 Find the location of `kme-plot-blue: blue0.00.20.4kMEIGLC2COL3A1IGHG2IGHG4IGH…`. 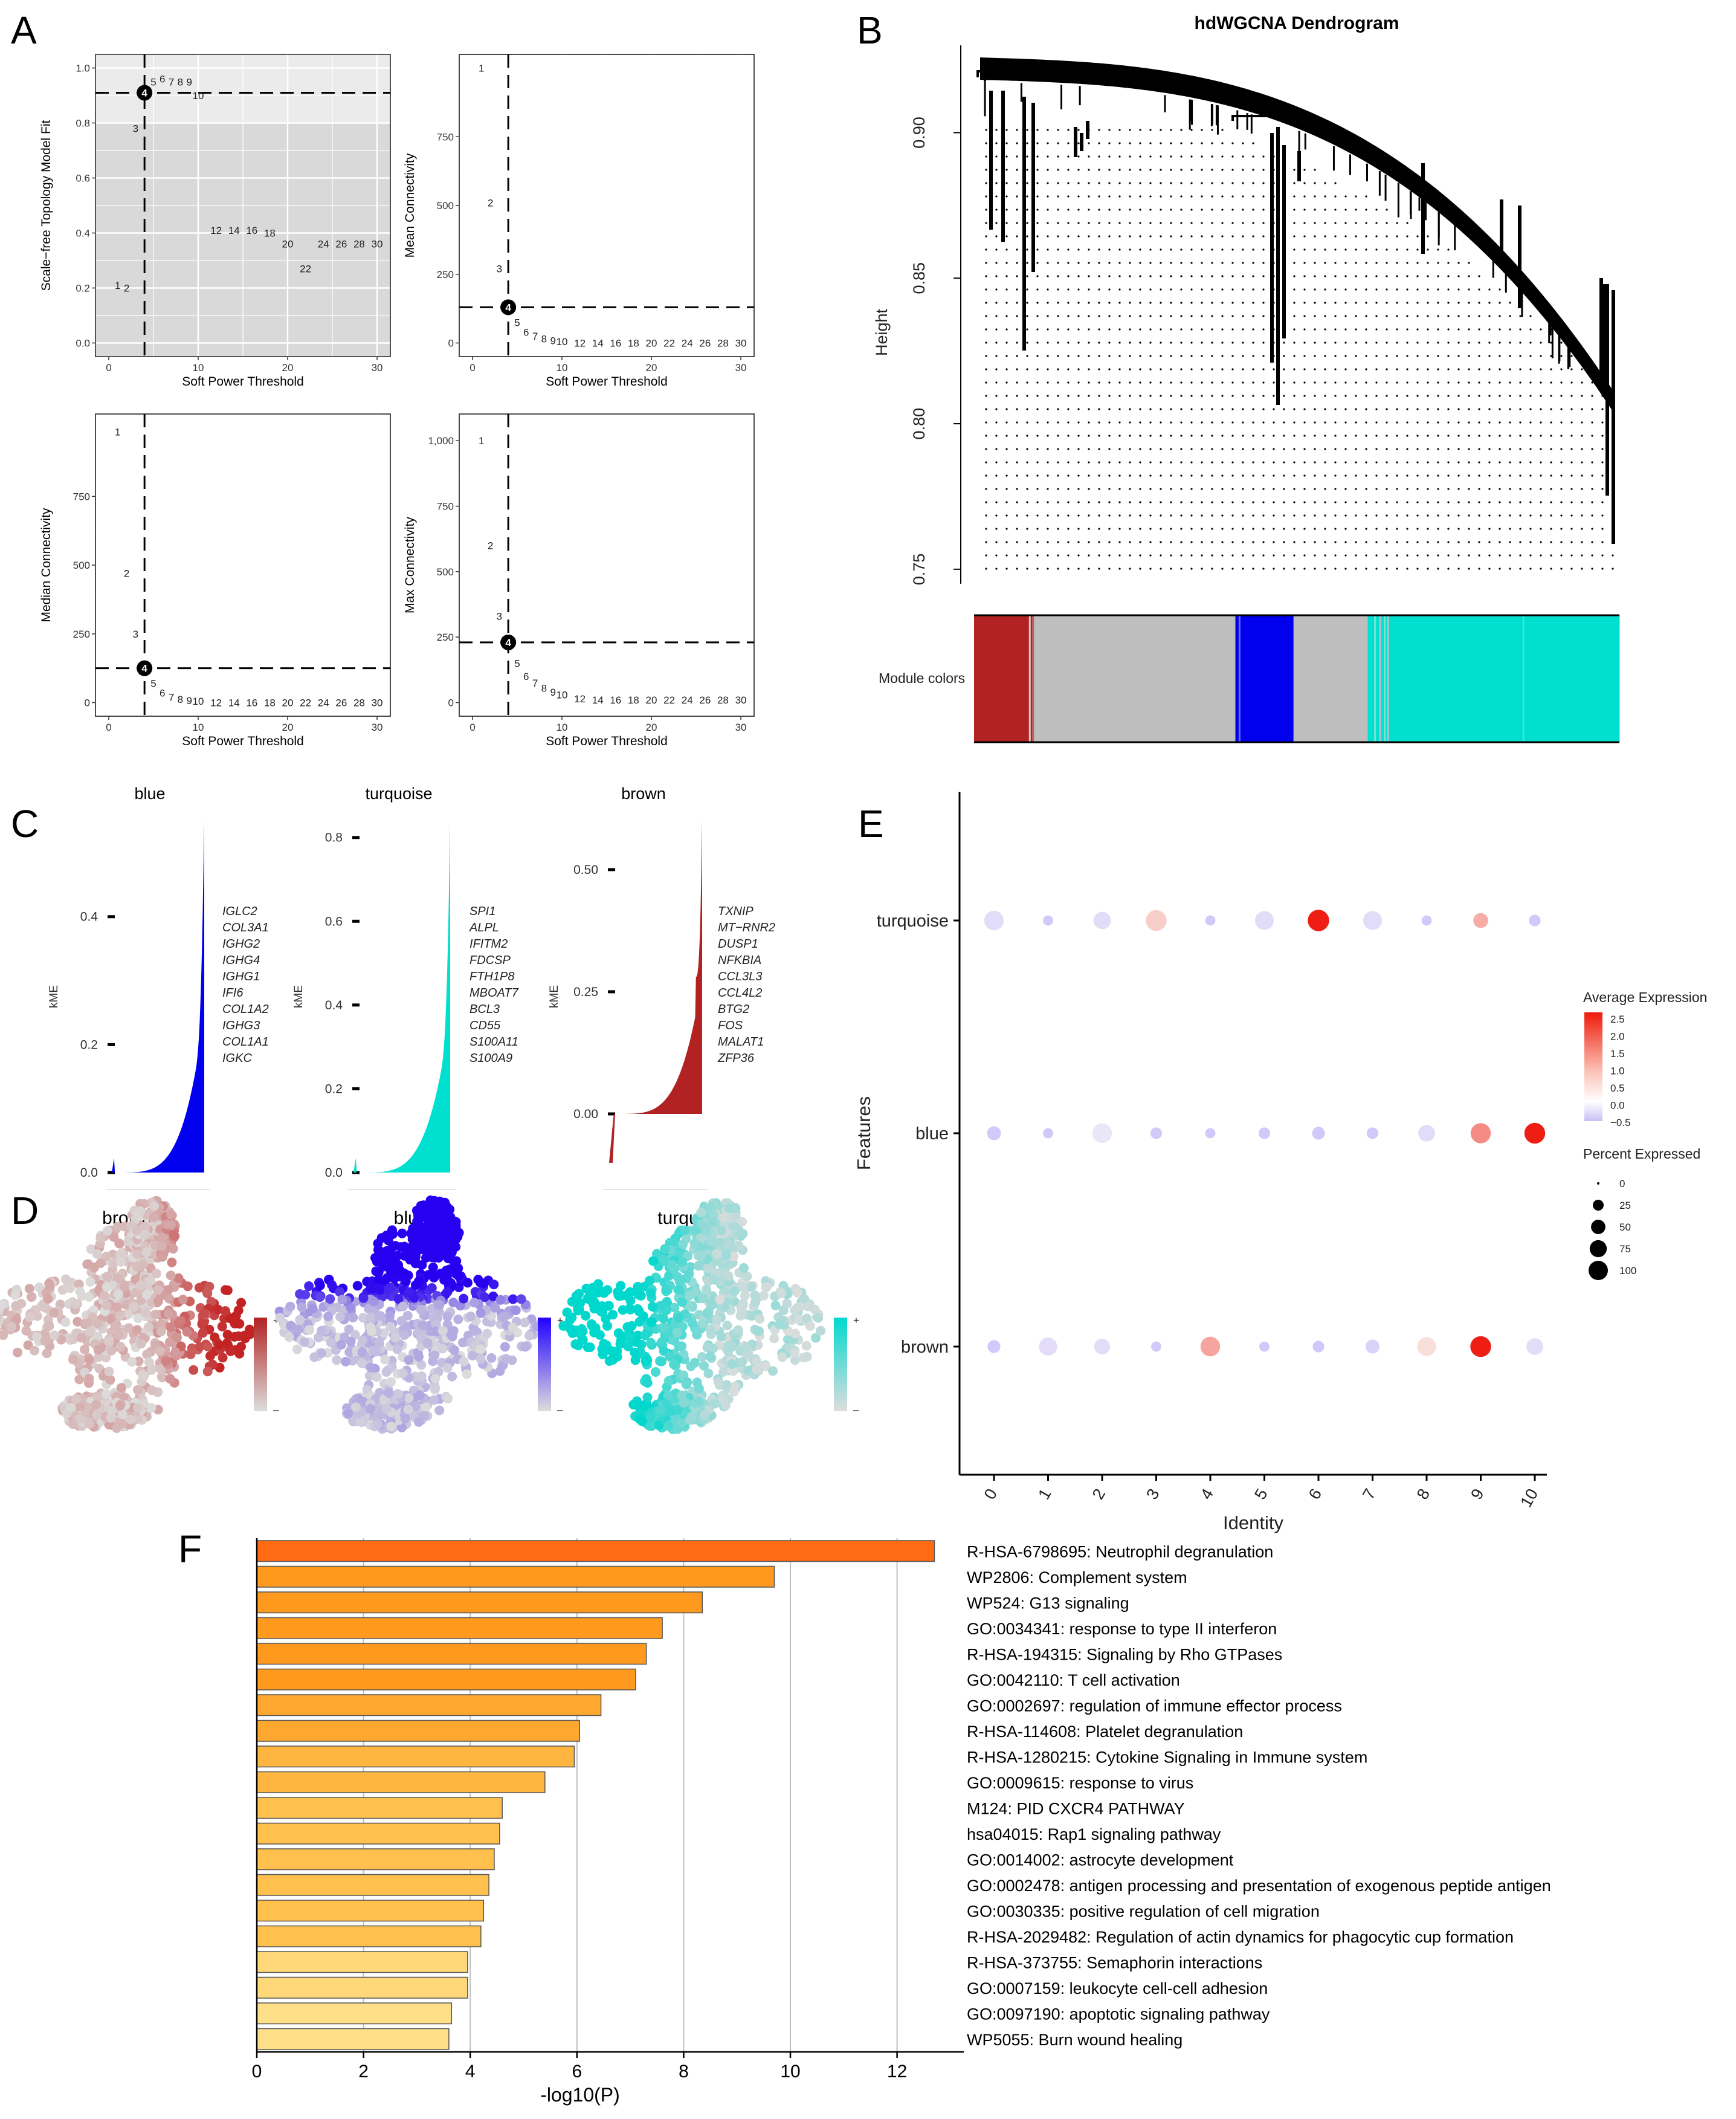

kme-plot-blue: blue0.00.20.4kMEIGLC2COL3A1IGHG2IGHG4IGH… is located at coordinates (158, 987).